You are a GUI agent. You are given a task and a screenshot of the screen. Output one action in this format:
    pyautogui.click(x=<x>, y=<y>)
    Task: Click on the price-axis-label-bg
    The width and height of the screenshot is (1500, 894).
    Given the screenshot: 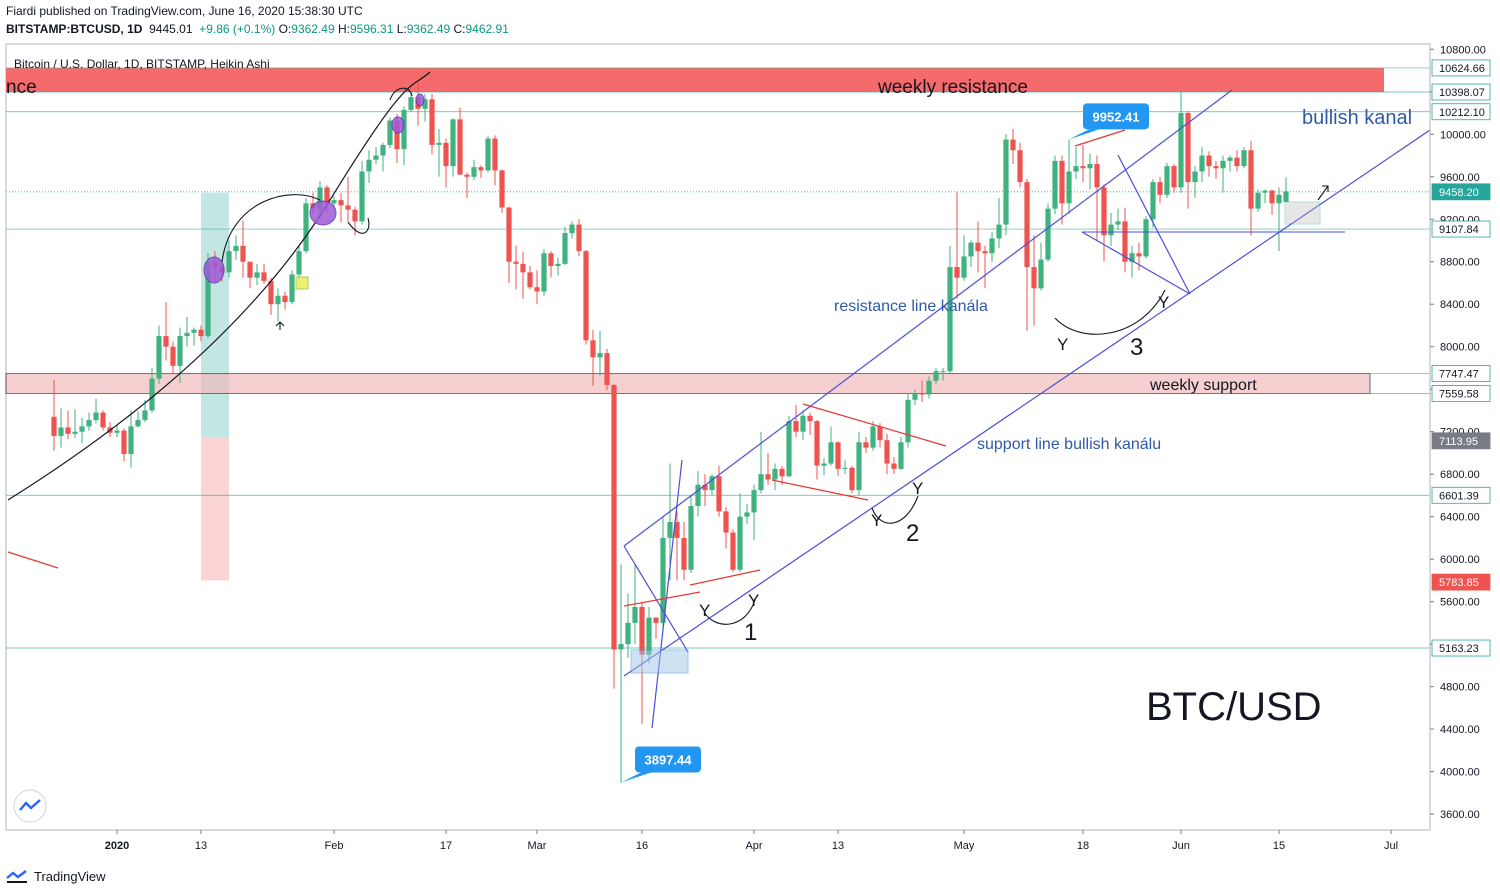 What is the action you would take?
    pyautogui.click(x=1461, y=495)
    